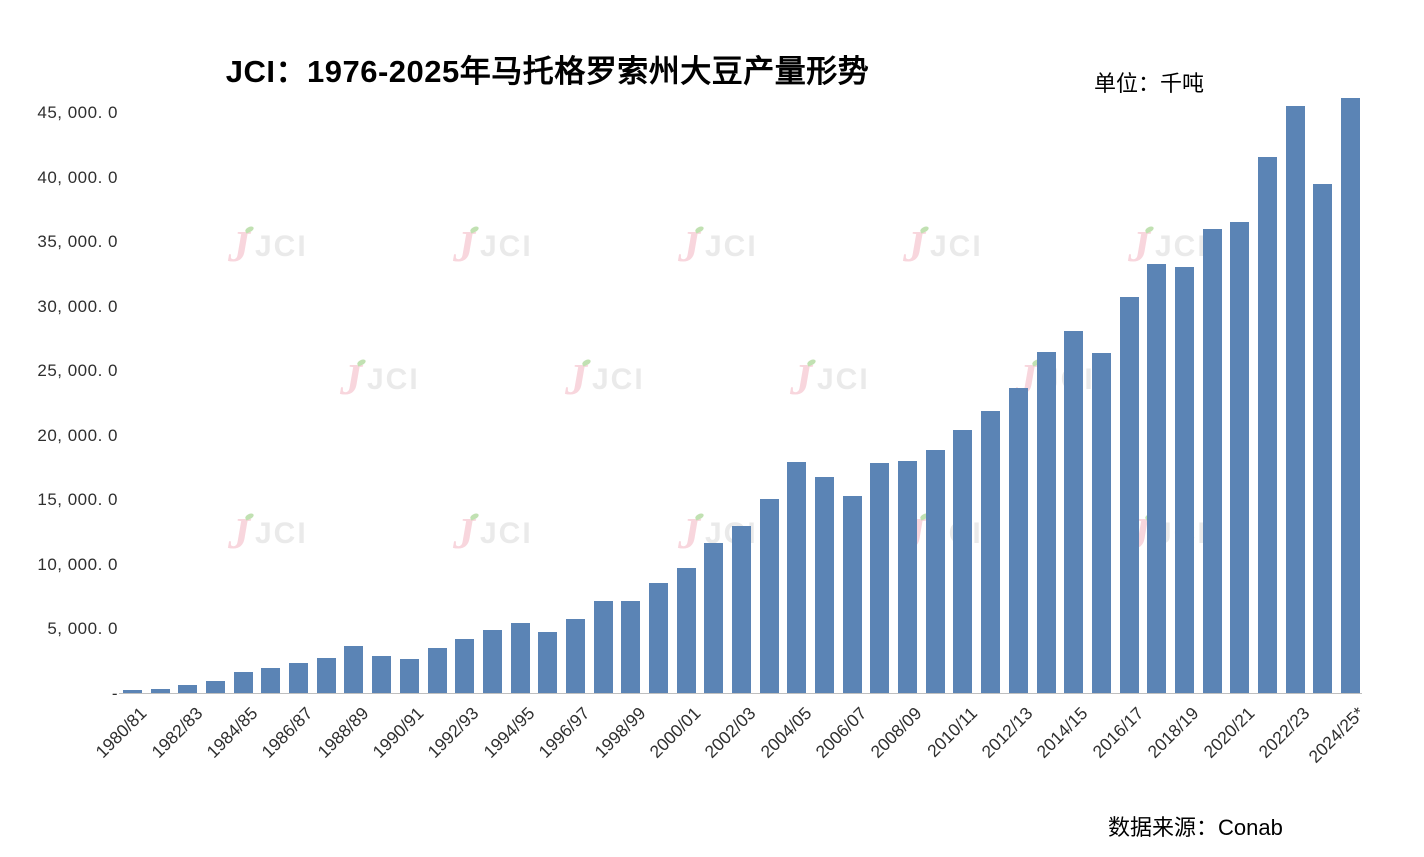 The image size is (1424, 857). What do you see at coordinates (1195, 827) in the screenshot?
I see `data-source: 数据来源：Conab` at bounding box center [1195, 827].